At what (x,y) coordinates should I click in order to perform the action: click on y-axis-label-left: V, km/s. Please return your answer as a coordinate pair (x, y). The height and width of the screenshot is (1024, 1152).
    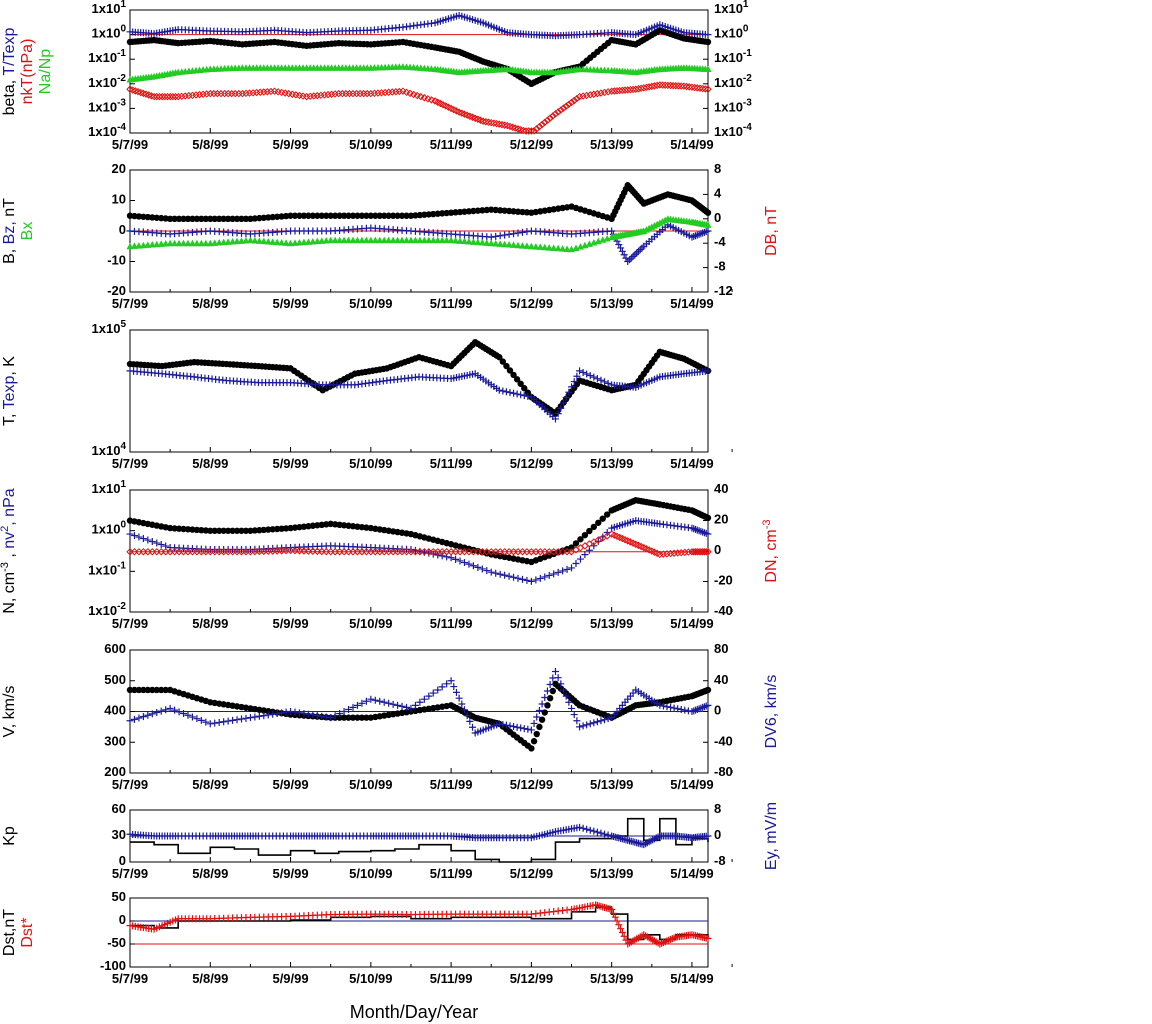
    Looking at the image, I should click on (9, 712).